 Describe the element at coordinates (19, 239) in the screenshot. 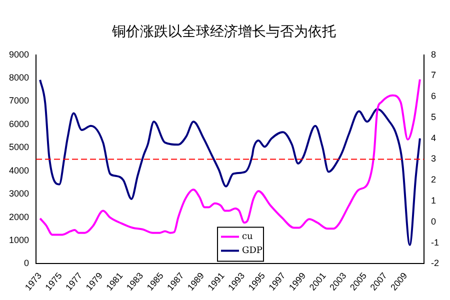

I see `y-tick-label: 1000` at that location.